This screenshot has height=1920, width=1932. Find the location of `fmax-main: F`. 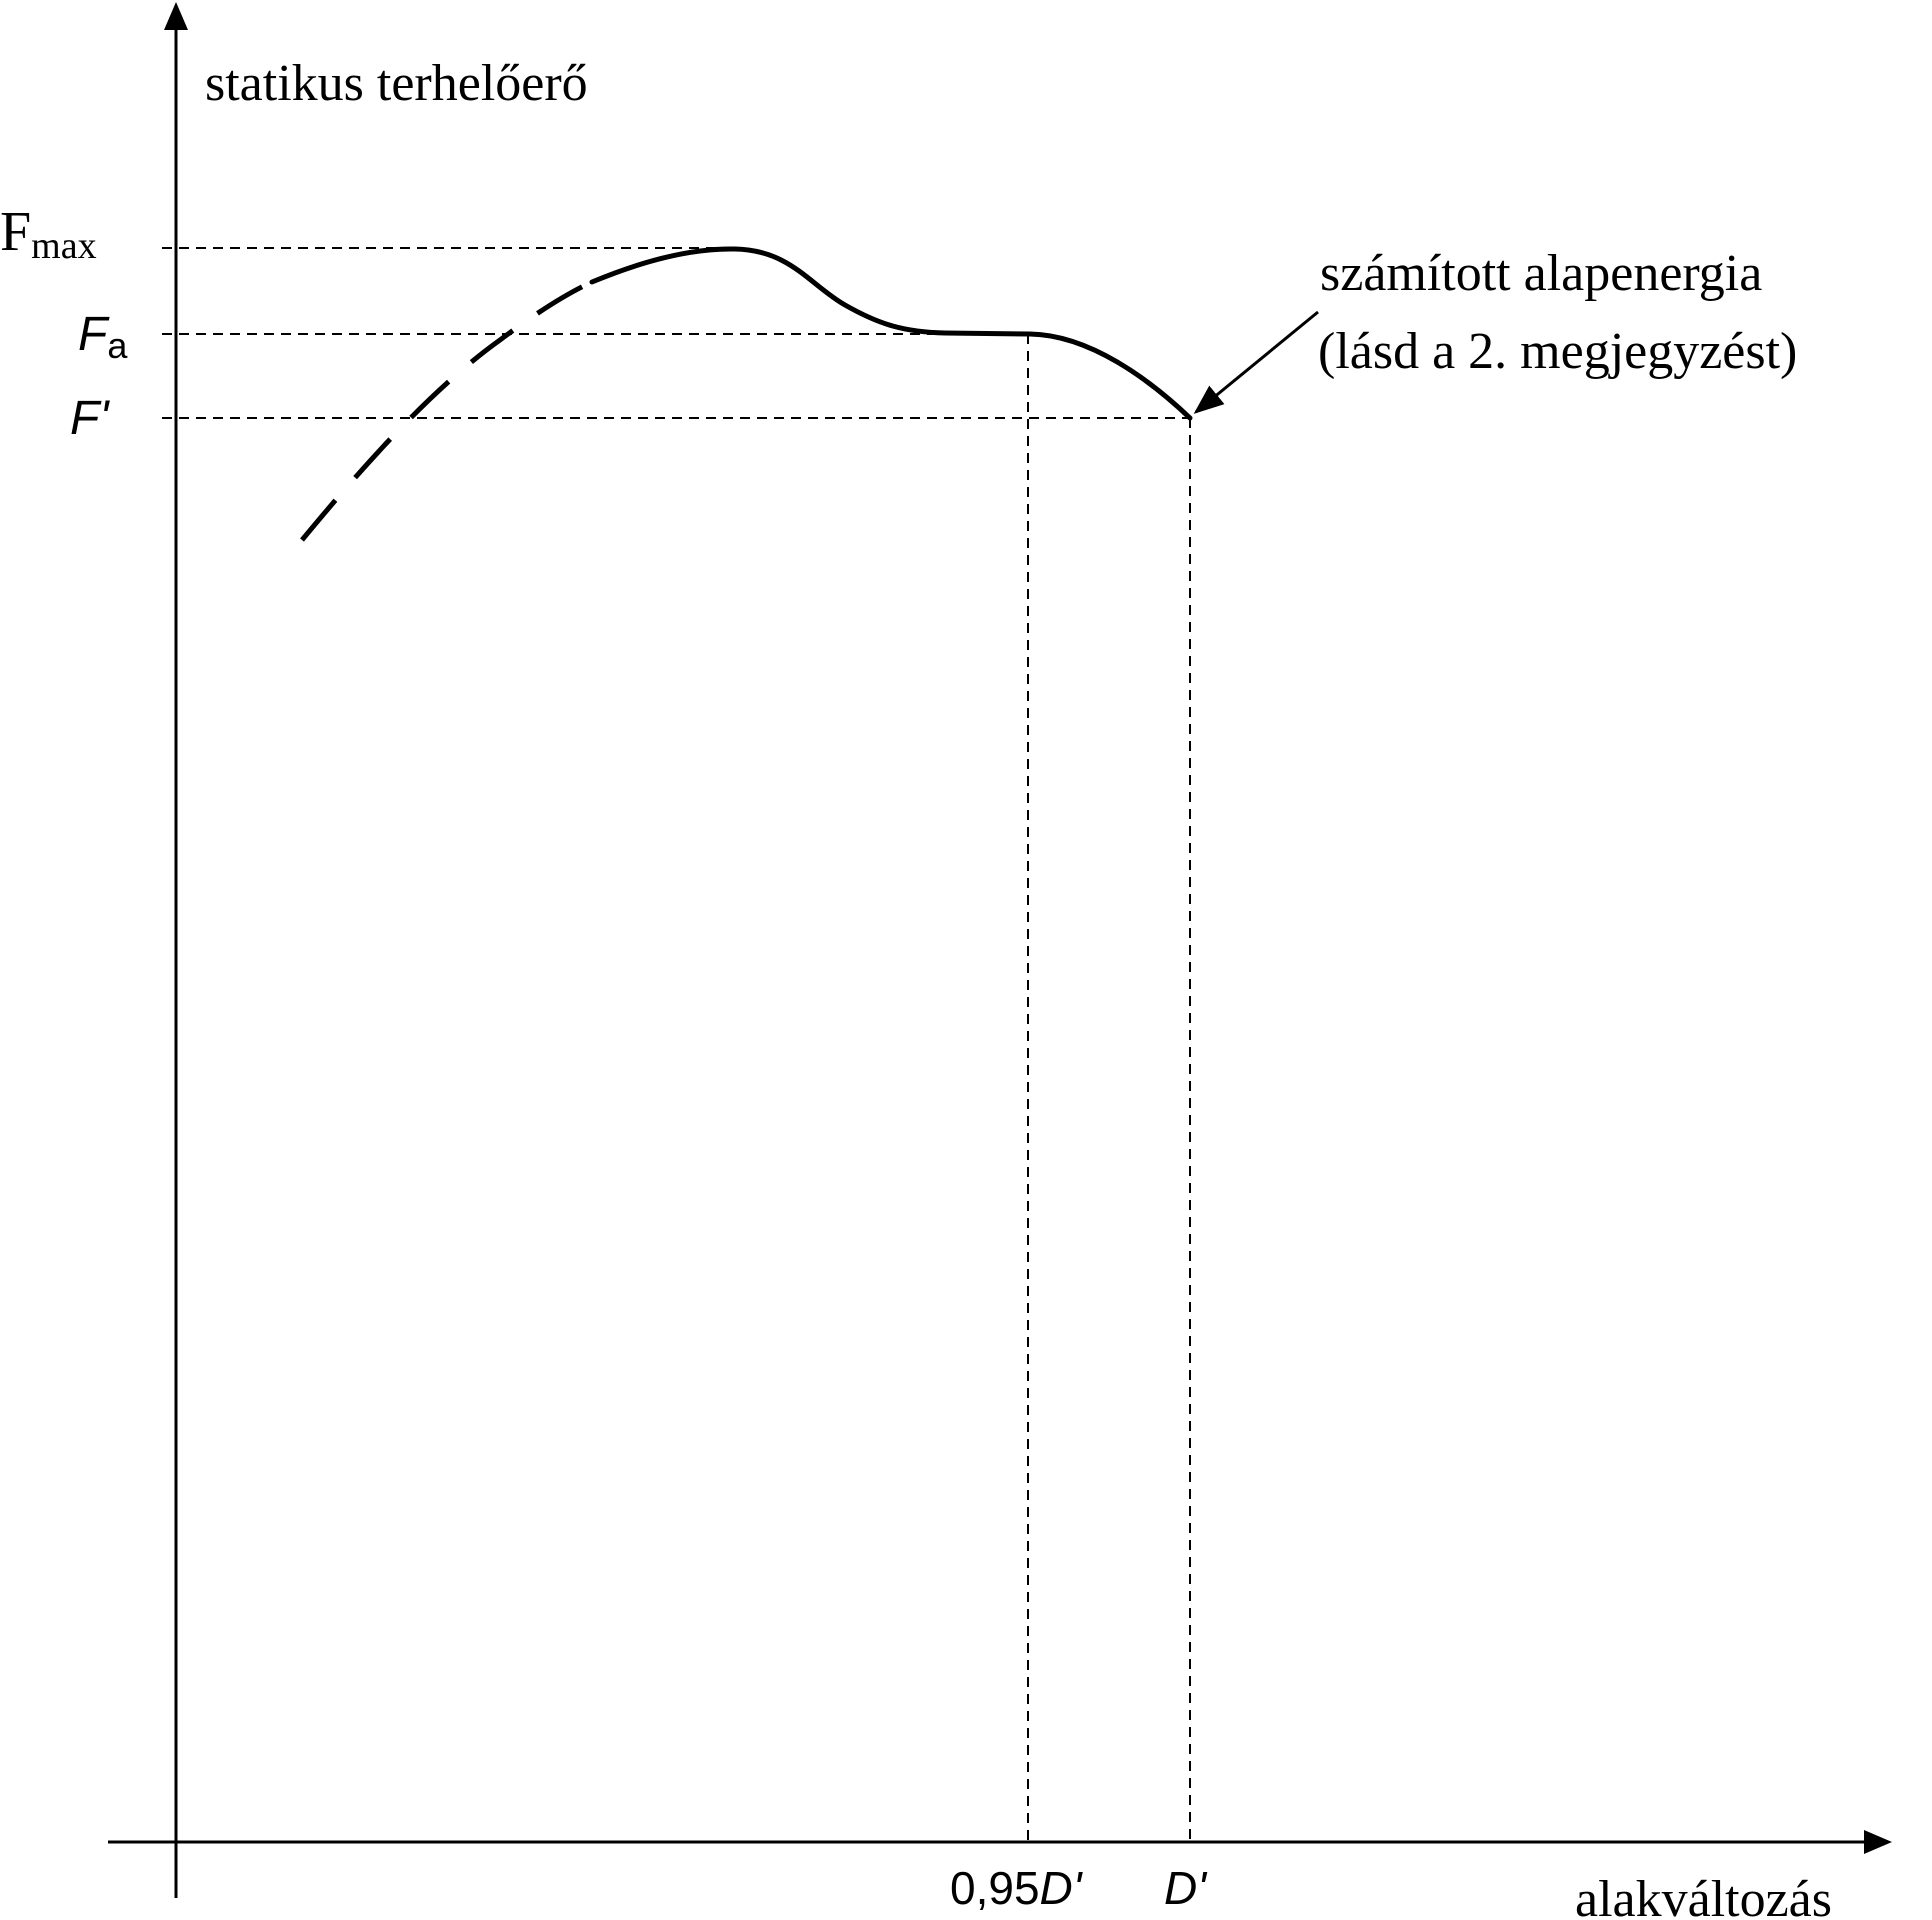

fmax-main: F is located at coordinates (15, 232).